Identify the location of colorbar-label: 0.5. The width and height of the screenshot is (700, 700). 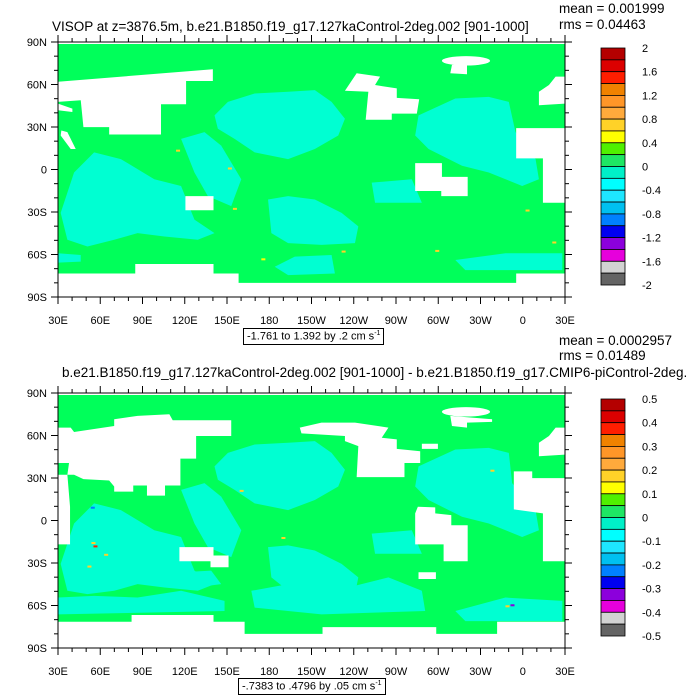
(649, 400).